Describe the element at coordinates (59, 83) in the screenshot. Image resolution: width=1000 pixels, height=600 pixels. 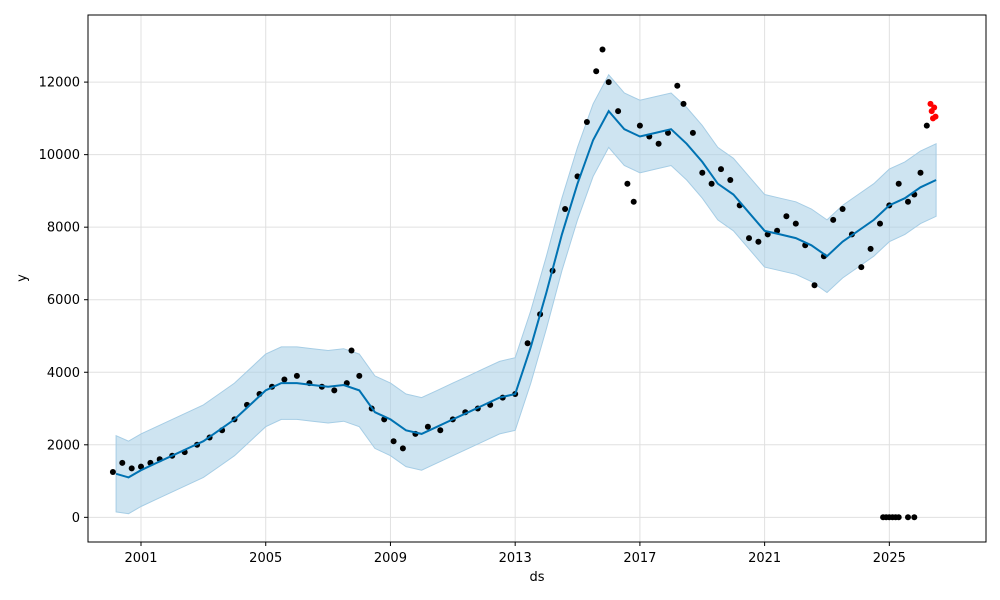
I see `y-tick-label: 12000` at that location.